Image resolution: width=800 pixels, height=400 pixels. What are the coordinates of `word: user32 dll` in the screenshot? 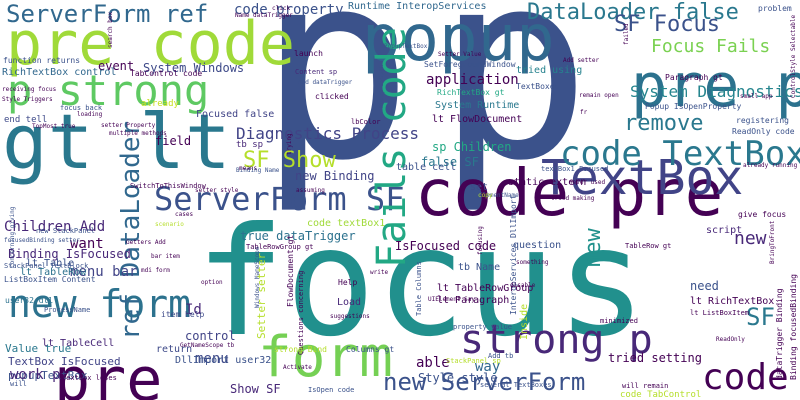 It's located at (29, 300).